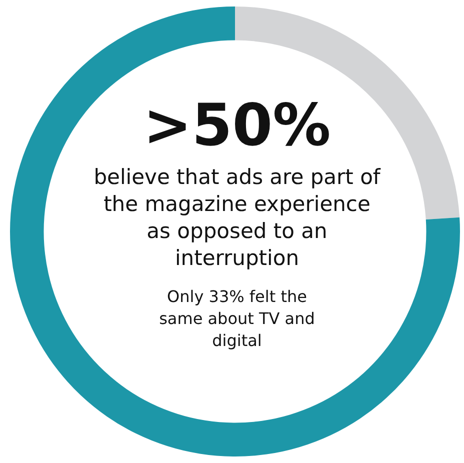  What do you see at coordinates (237, 218) in the screenshot?
I see `text: believe that ads are part of the magazine experience as opposed to an interruption` at bounding box center [237, 218].